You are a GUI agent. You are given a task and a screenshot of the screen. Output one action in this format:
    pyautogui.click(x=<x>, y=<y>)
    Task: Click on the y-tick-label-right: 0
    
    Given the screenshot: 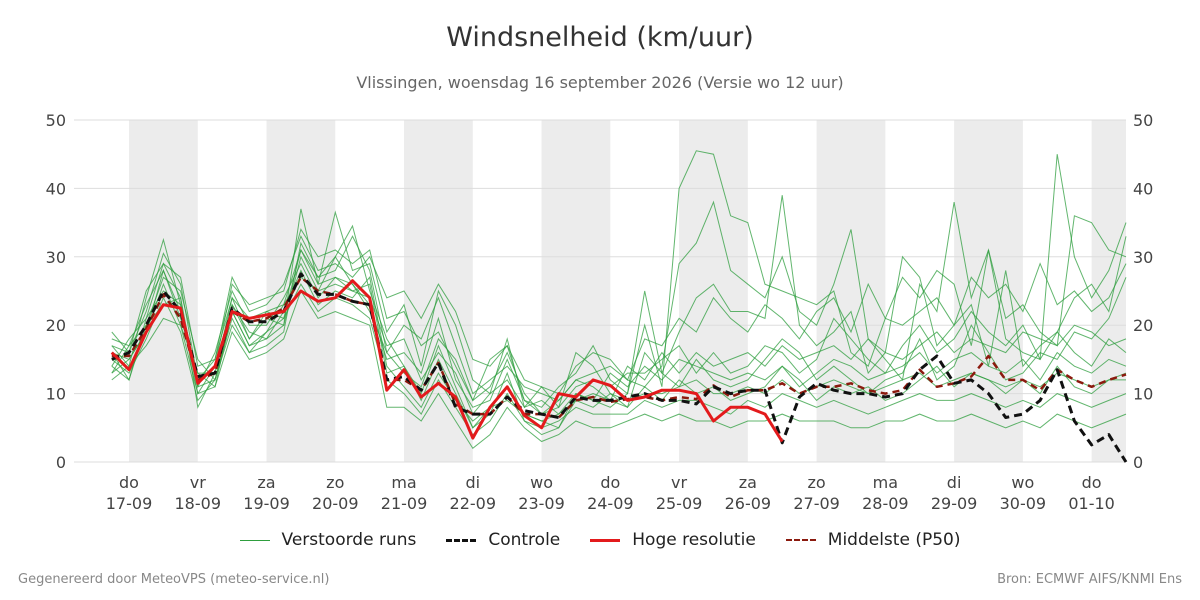 What is the action you would take?
    pyautogui.click(x=1138, y=462)
    